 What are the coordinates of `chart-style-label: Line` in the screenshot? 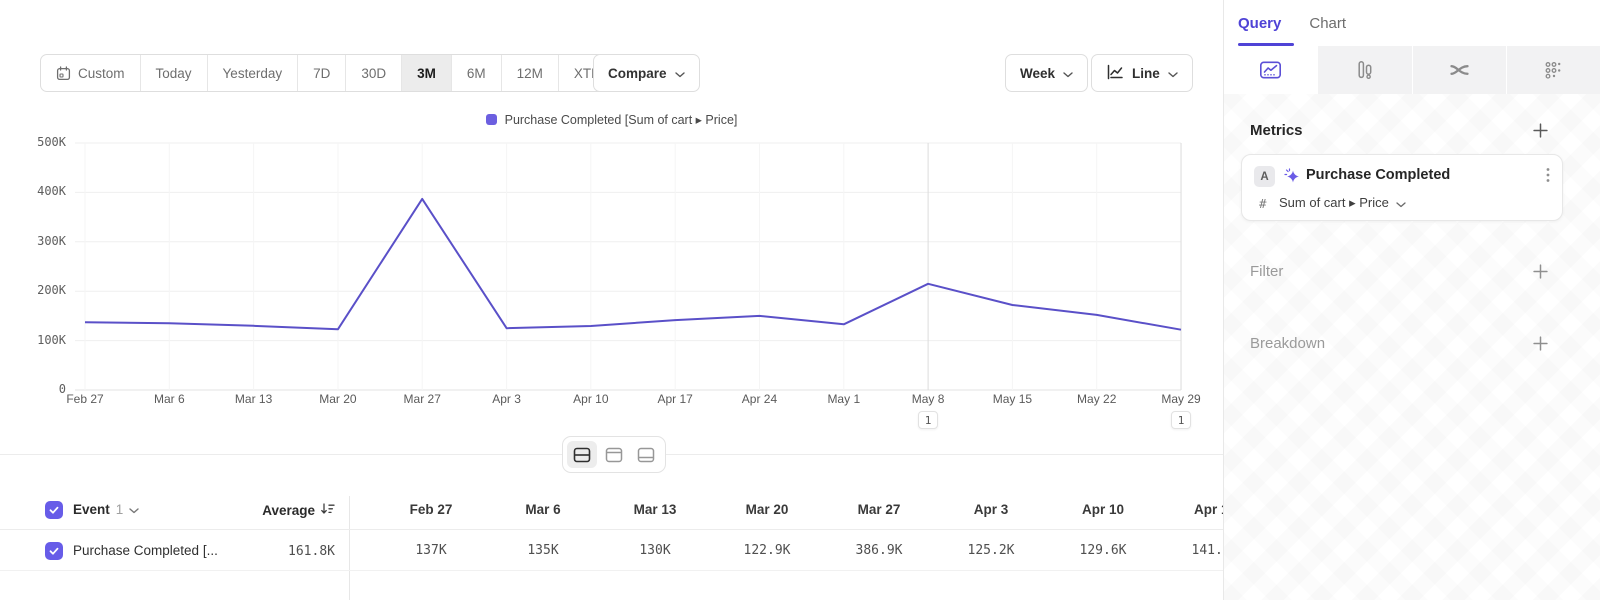 It's located at (1146, 73).